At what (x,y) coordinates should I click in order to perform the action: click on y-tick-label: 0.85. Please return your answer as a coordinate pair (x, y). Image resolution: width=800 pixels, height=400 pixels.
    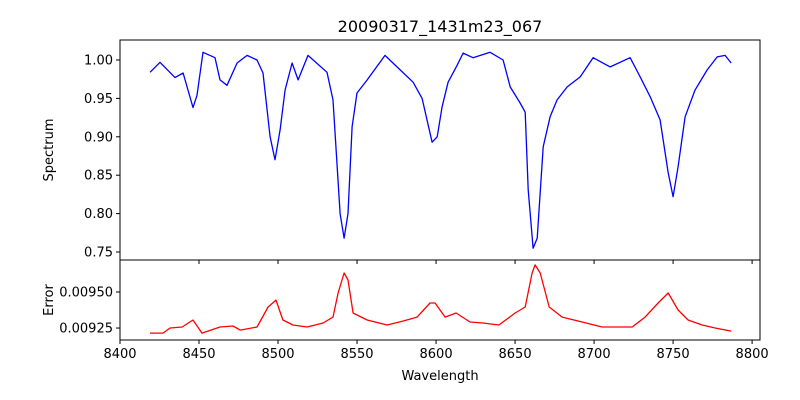
    Looking at the image, I should click on (98, 176).